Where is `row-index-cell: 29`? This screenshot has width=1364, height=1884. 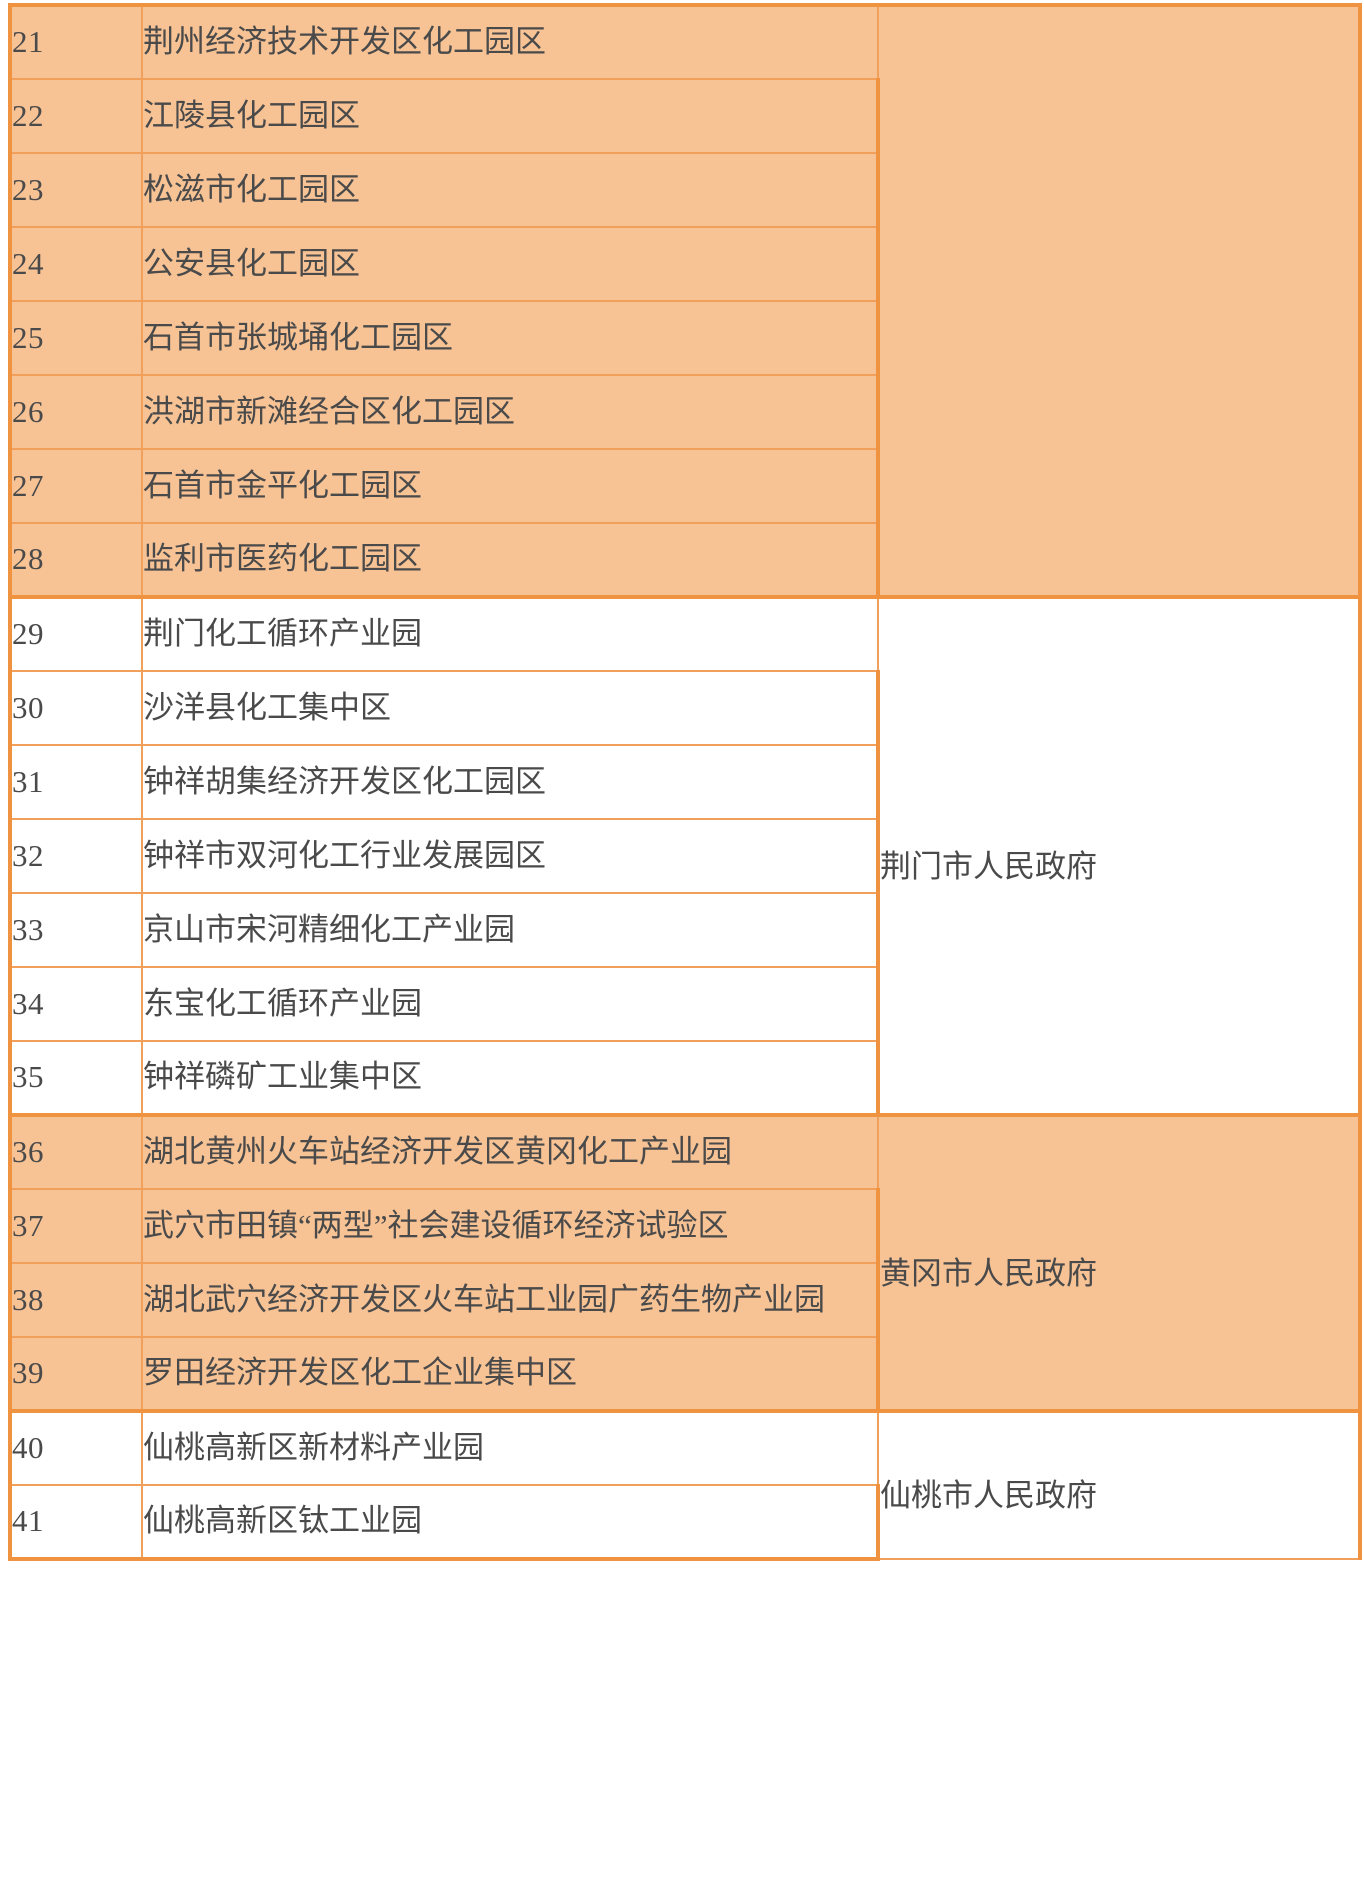
row-index-cell: 29 is located at coordinates (75, 633).